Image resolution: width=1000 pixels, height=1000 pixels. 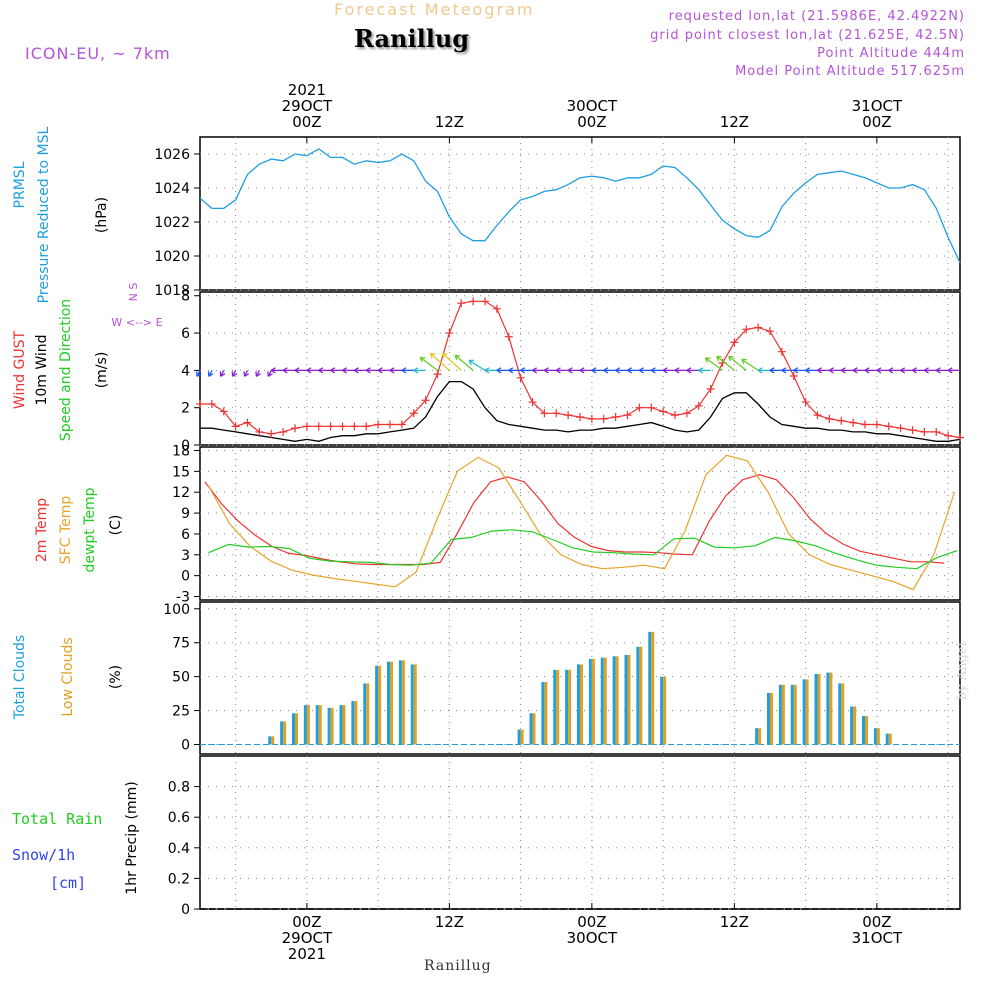 I want to click on bottom-time-label: 12Z, so click(x=449, y=922).